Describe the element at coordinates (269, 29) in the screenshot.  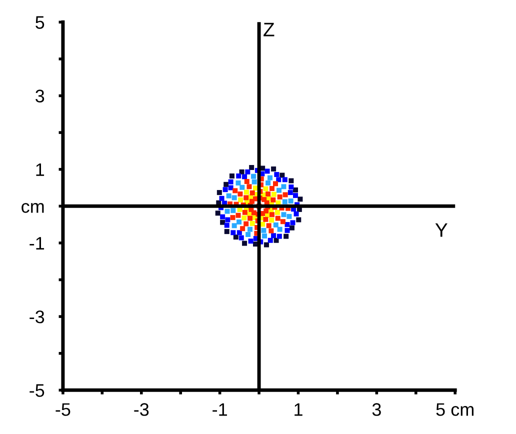
I see `ref-line-label: Z` at that location.